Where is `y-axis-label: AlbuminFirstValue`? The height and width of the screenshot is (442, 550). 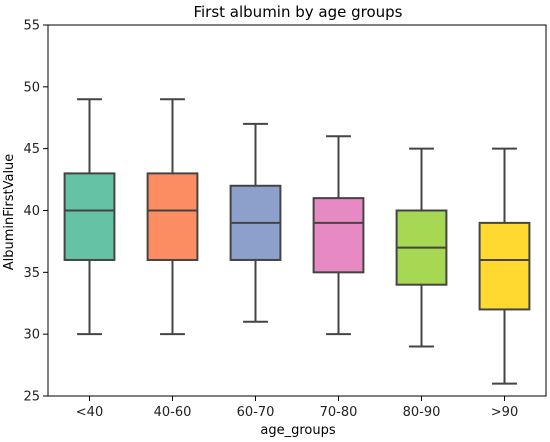 y-axis-label: AlbuminFirstValue is located at coordinates (9, 212).